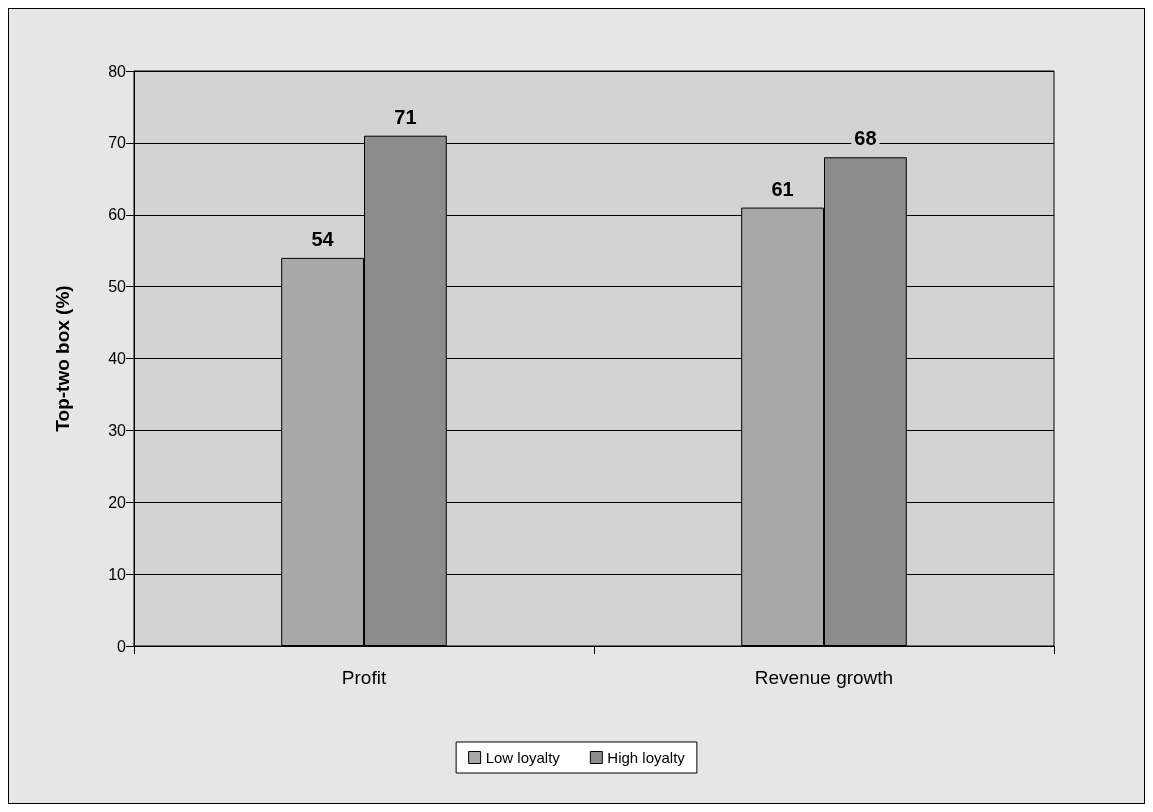 The image size is (1153, 812). I want to click on data-label: 54, so click(323, 238).